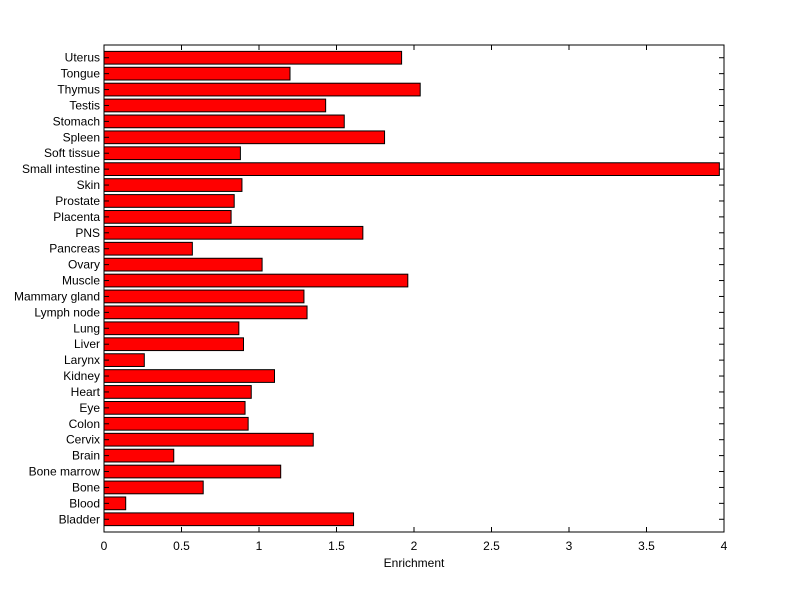 This screenshot has width=800, height=604. Describe the element at coordinates (57, 296) in the screenshot. I see `y-tick-label: Mammary gland` at that location.